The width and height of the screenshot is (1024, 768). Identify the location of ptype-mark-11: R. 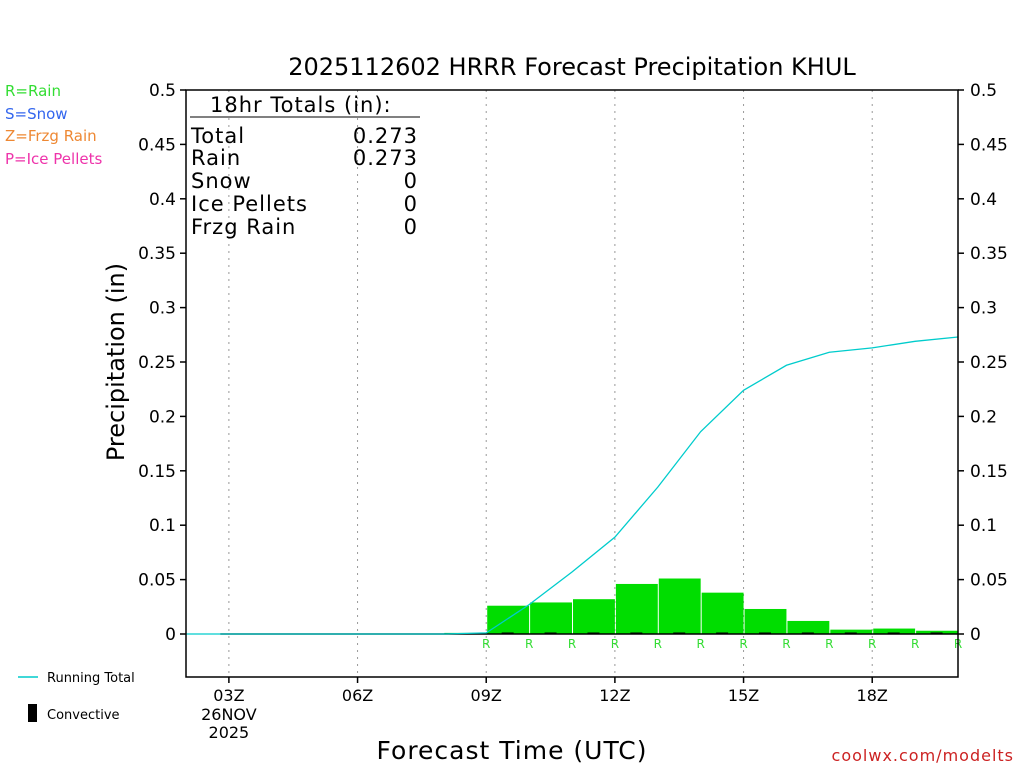
(572, 644).